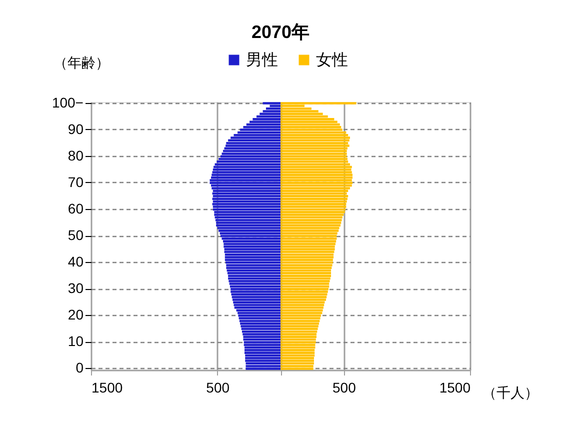  What do you see at coordinates (80, 368) in the screenshot?
I see `y-tick-label: 0` at bounding box center [80, 368].